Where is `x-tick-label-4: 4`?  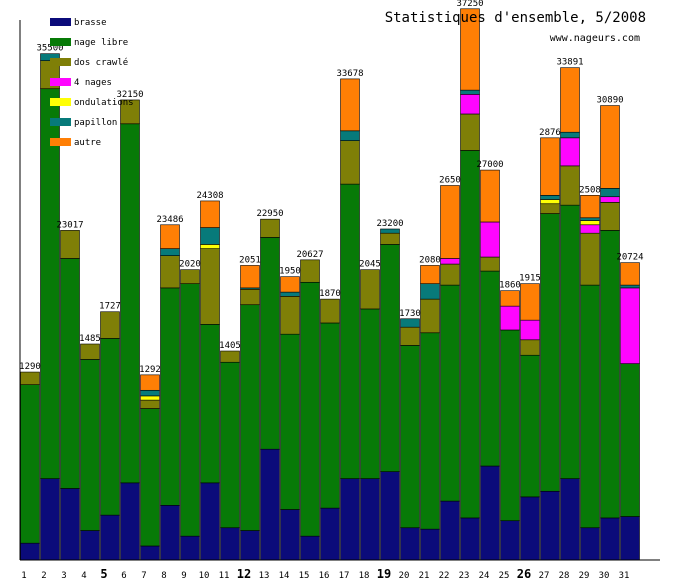 x-tick-label-4: 4 is located at coordinates (83, 575).